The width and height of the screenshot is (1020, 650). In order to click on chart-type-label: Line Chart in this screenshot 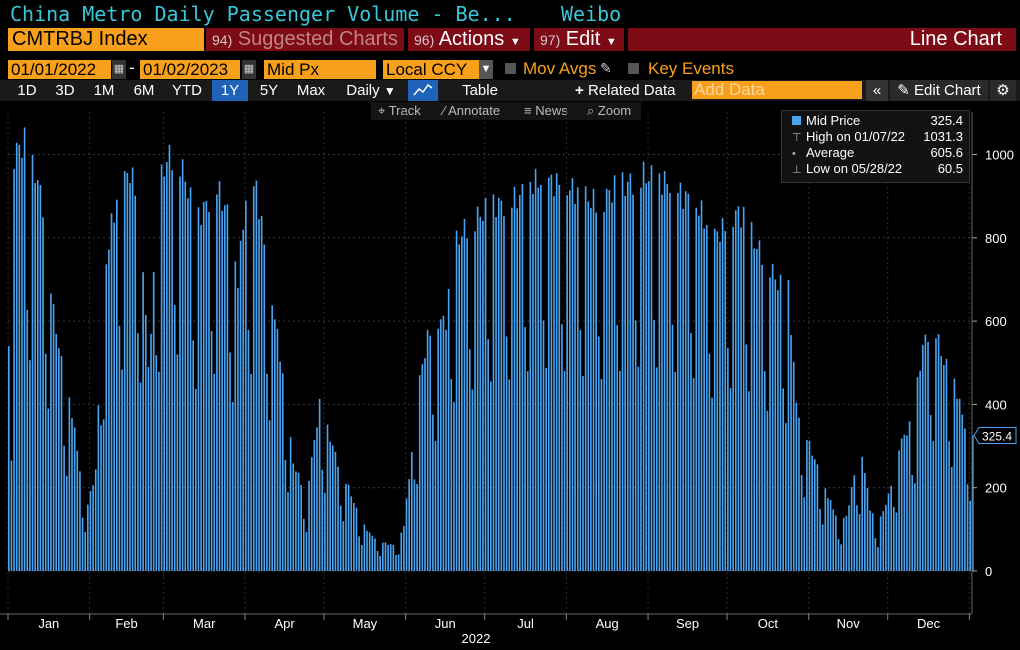, I will do `click(822, 39)`.